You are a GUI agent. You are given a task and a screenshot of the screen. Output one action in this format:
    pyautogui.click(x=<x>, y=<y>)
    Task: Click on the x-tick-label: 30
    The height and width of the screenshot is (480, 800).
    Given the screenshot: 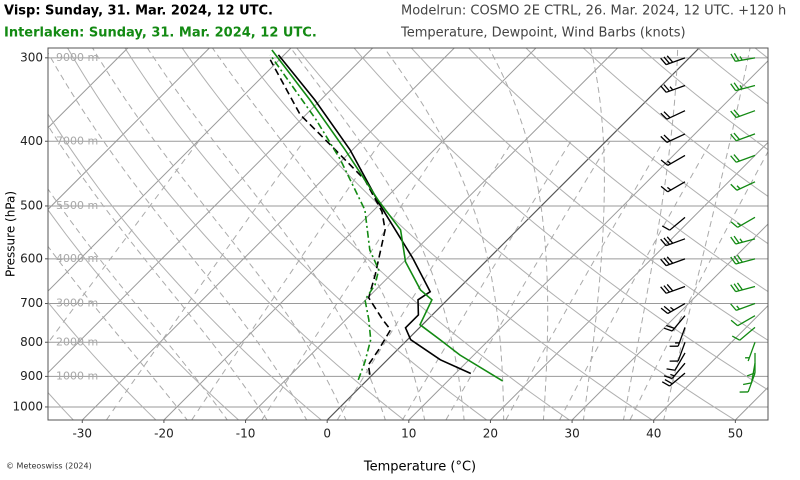 What is the action you would take?
    pyautogui.click(x=571, y=434)
    